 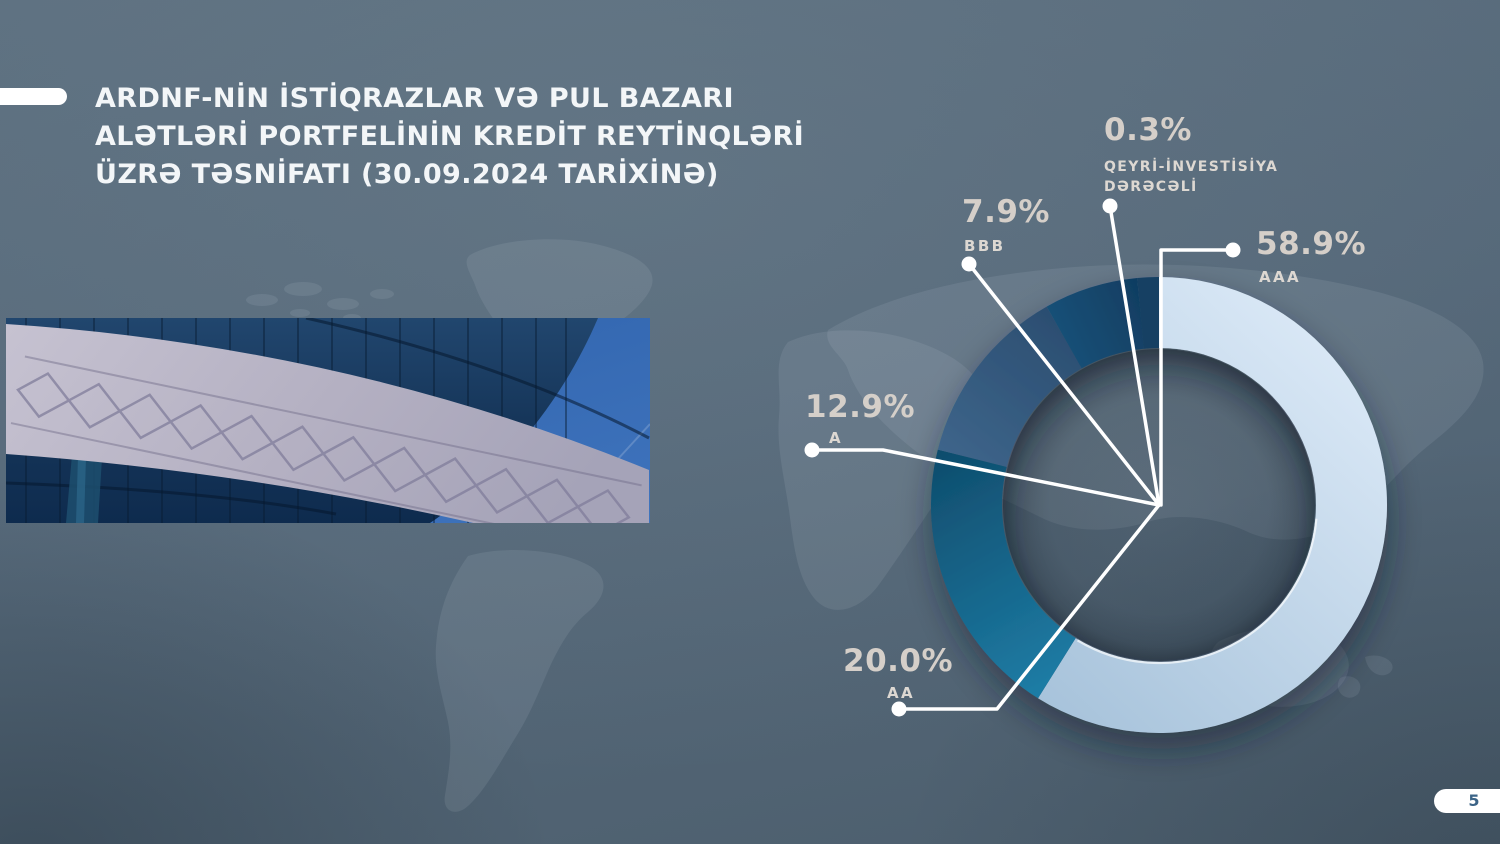 What do you see at coordinates (450, 136) in the screenshot?
I see `title-line-2: ALƏTLƏRİ PORTFELİNİN KREDİT REYTİNQLƏRİ` at bounding box center [450, 136].